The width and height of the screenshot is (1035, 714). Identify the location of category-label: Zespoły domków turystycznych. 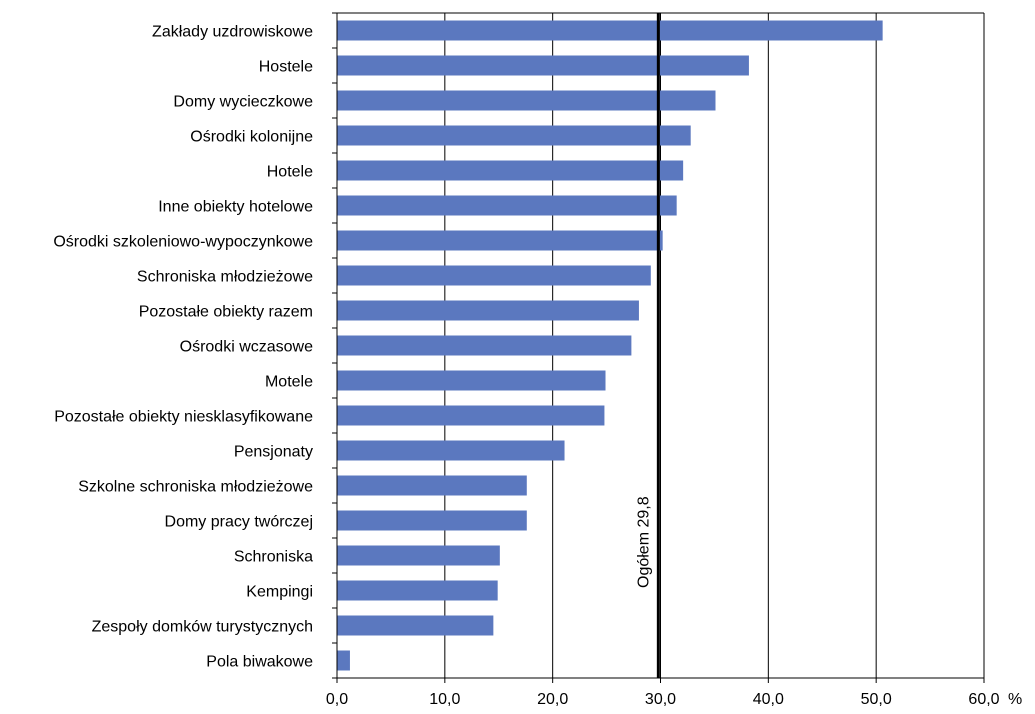
(202, 627).